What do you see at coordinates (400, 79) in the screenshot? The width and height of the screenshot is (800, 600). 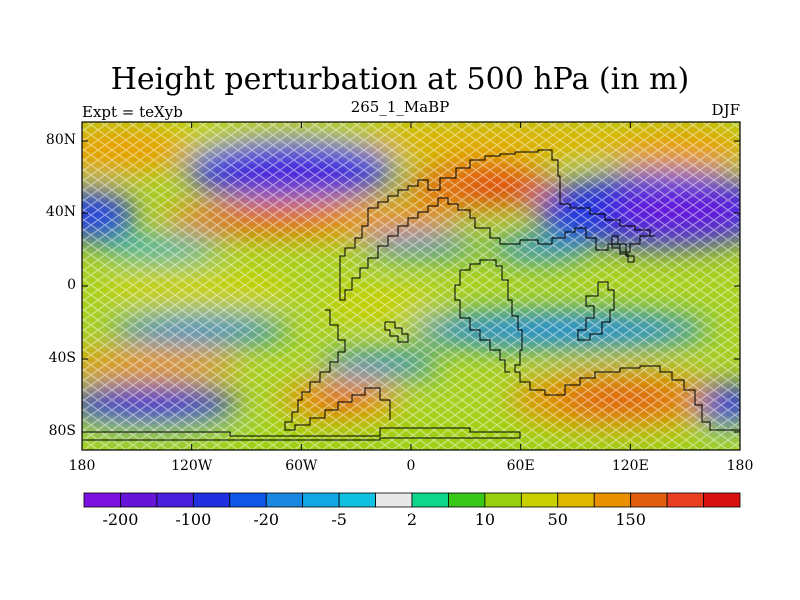 I see `figure-title: Height perturbation at 500 hPa (in m)` at bounding box center [400, 79].